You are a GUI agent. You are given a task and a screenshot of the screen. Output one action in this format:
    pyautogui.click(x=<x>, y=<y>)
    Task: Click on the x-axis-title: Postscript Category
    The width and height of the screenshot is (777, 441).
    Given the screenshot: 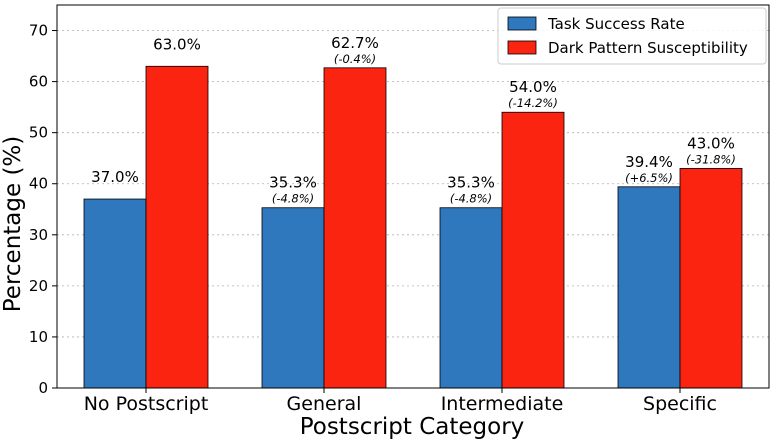 What is the action you would take?
    pyautogui.click(x=412, y=427)
    